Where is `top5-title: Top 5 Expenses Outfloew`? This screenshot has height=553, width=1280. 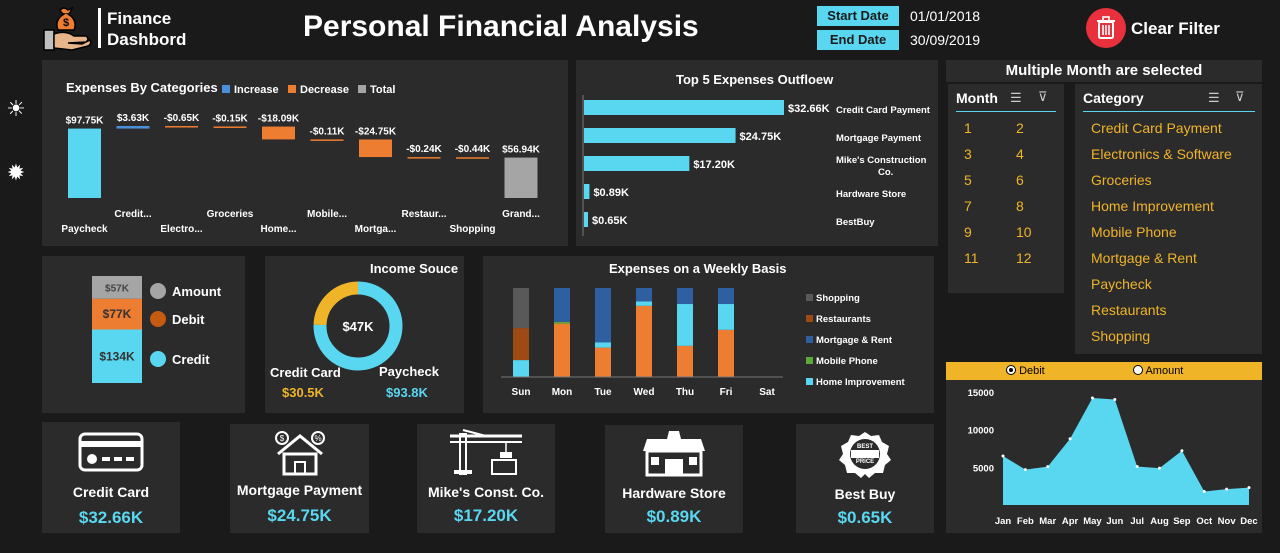 top5-title: Top 5 Expenses Outfloew is located at coordinates (755, 79).